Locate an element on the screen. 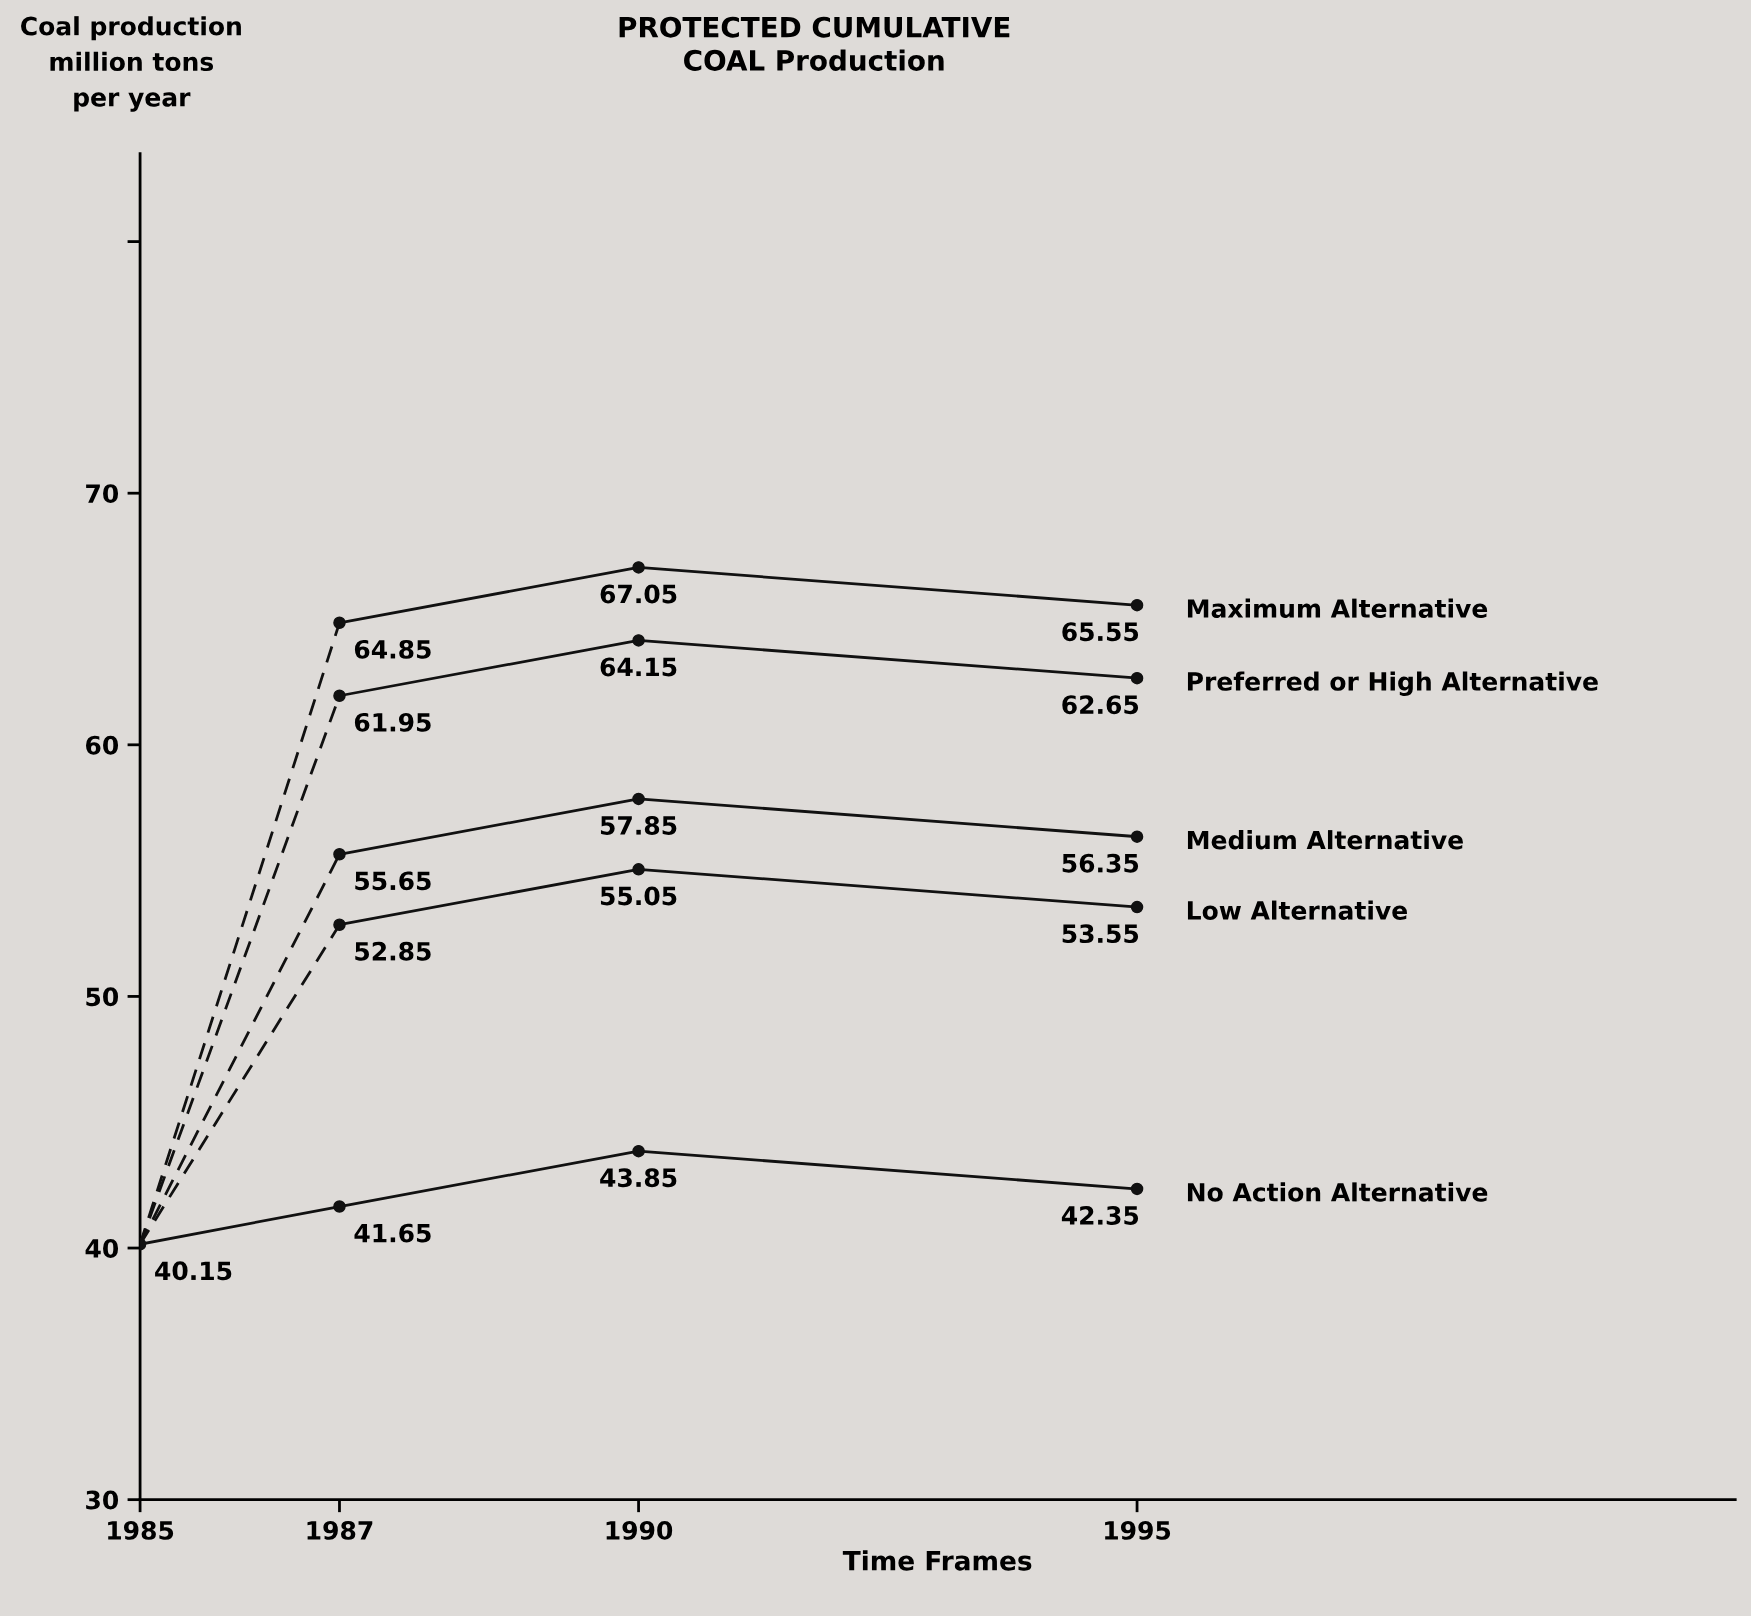 This screenshot has width=1751, height=1616. data-label: 53.55 is located at coordinates (1100, 934).